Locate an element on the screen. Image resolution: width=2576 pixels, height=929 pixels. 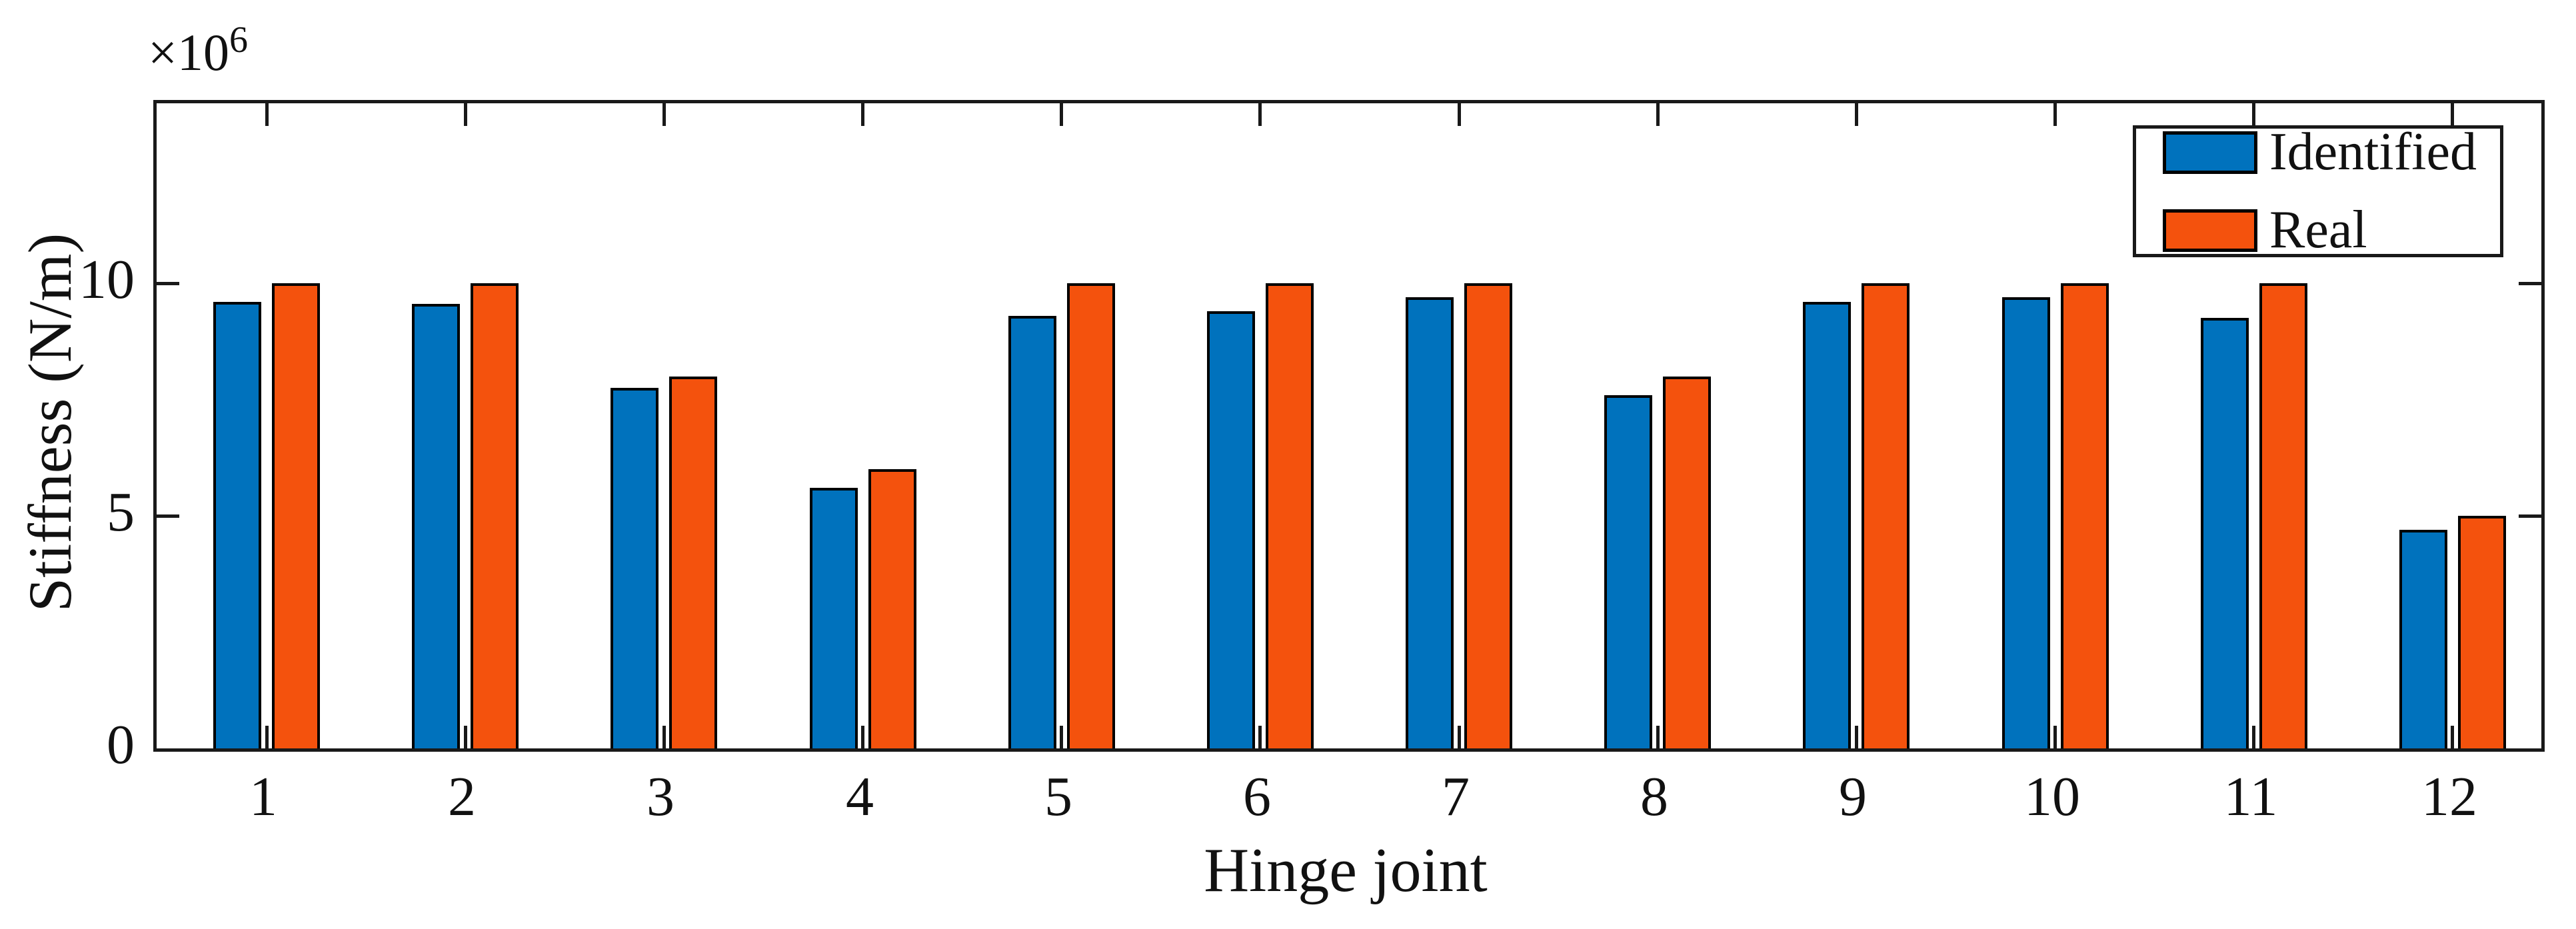
x-tick-3-top is located at coordinates (664, 114).